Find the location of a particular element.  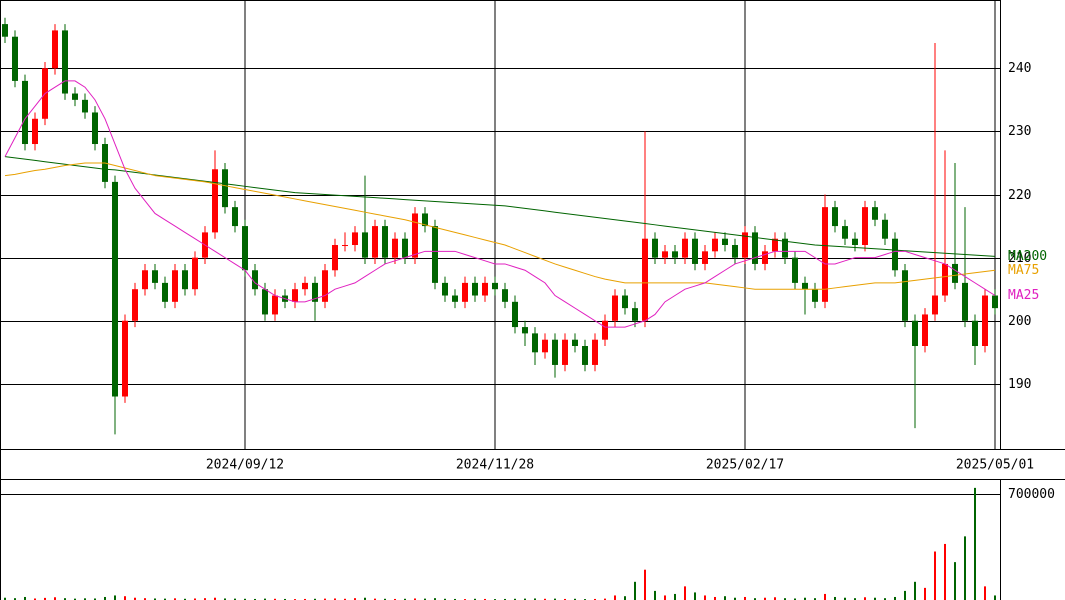

y-tick-label: 230 is located at coordinates (1019, 131).